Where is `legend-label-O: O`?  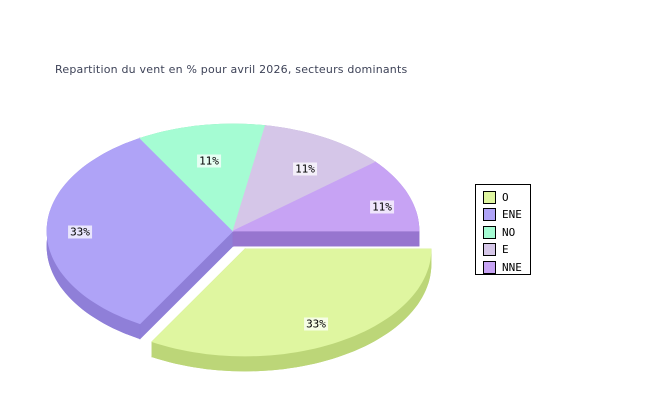 legend-label-O: O is located at coordinates (505, 197).